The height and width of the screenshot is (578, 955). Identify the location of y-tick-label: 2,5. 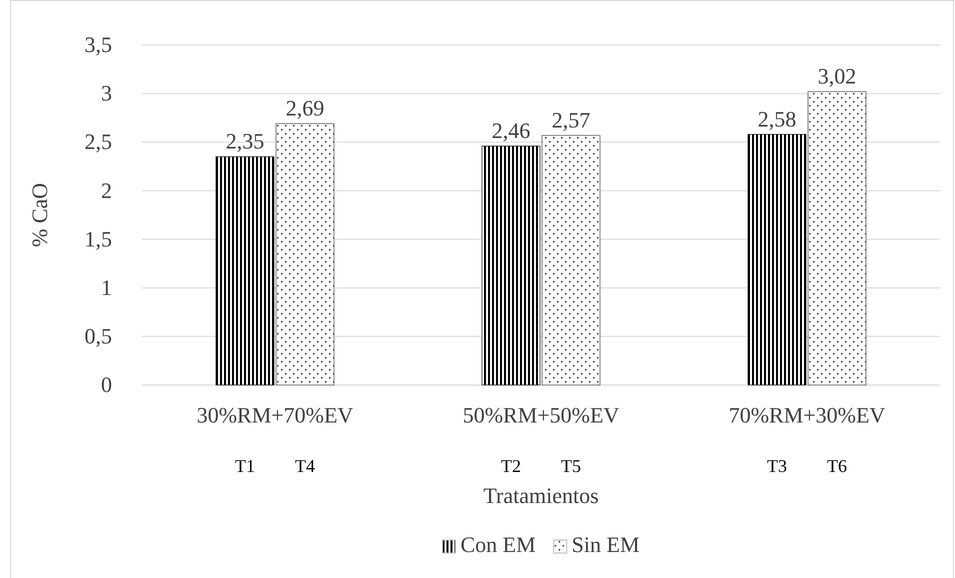
(98, 141).